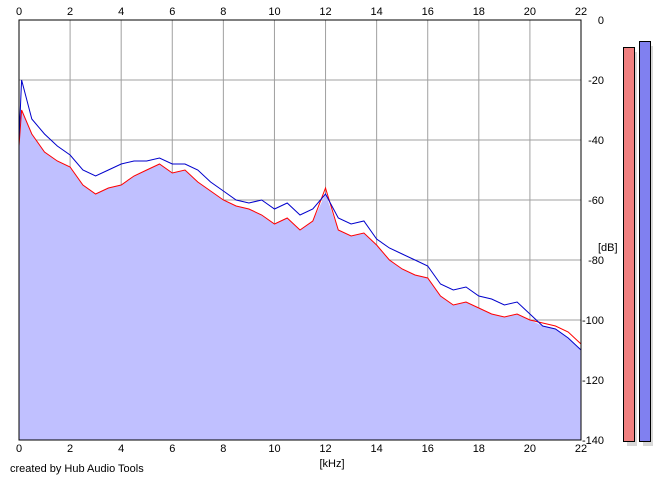 This screenshot has width=664, height=481. What do you see at coordinates (274, 12) in the screenshot?
I see `x-tick-label-top: 10` at bounding box center [274, 12].